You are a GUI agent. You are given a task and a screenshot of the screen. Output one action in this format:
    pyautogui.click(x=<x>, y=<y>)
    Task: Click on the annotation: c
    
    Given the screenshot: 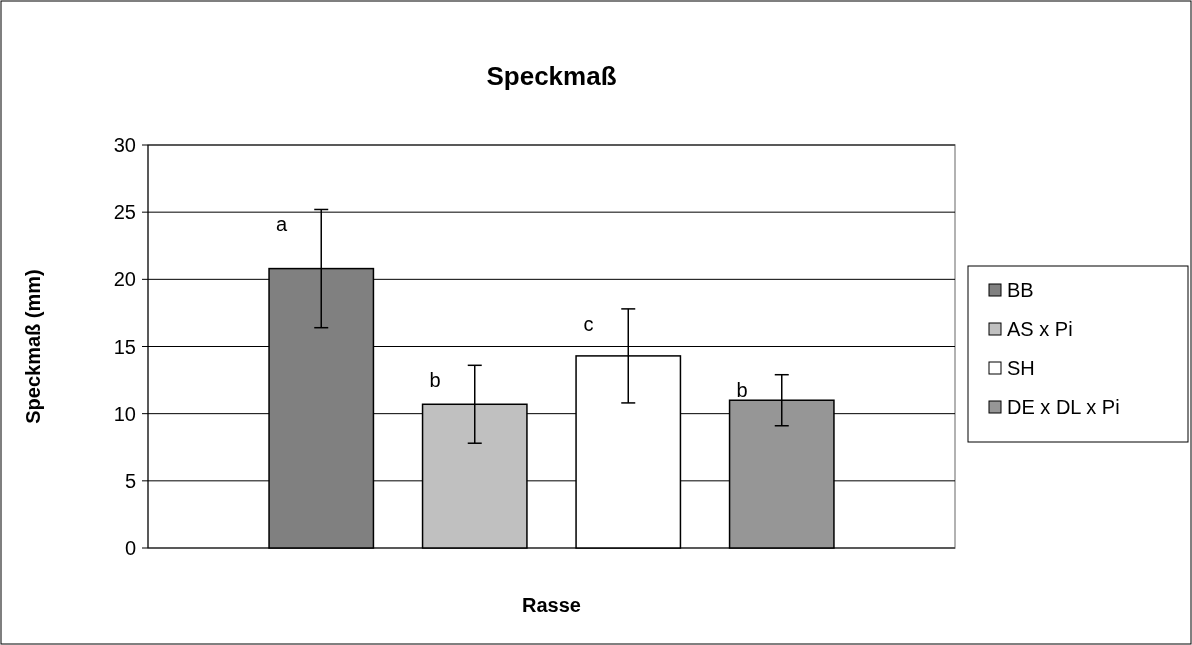 What is the action you would take?
    pyautogui.click(x=588, y=323)
    